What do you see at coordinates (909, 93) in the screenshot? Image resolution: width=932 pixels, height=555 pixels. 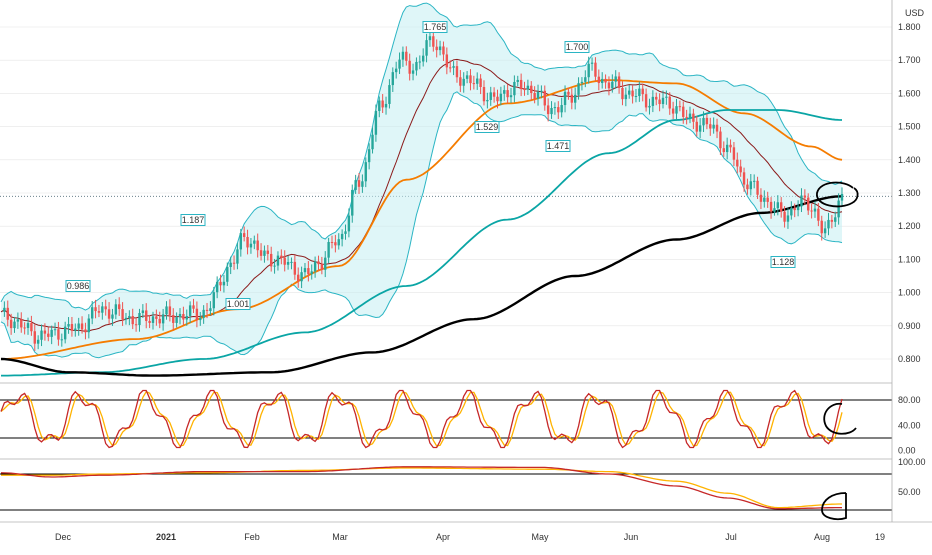 I see `price-tick-label: 1.600` at bounding box center [909, 93].